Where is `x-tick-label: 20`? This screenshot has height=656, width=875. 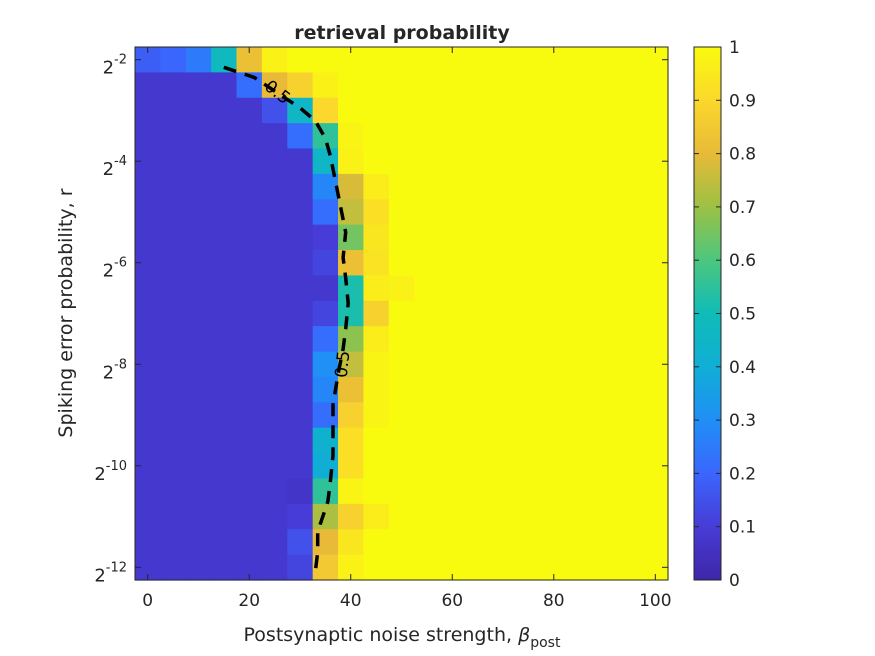
x-tick-label: 20 is located at coordinates (249, 601).